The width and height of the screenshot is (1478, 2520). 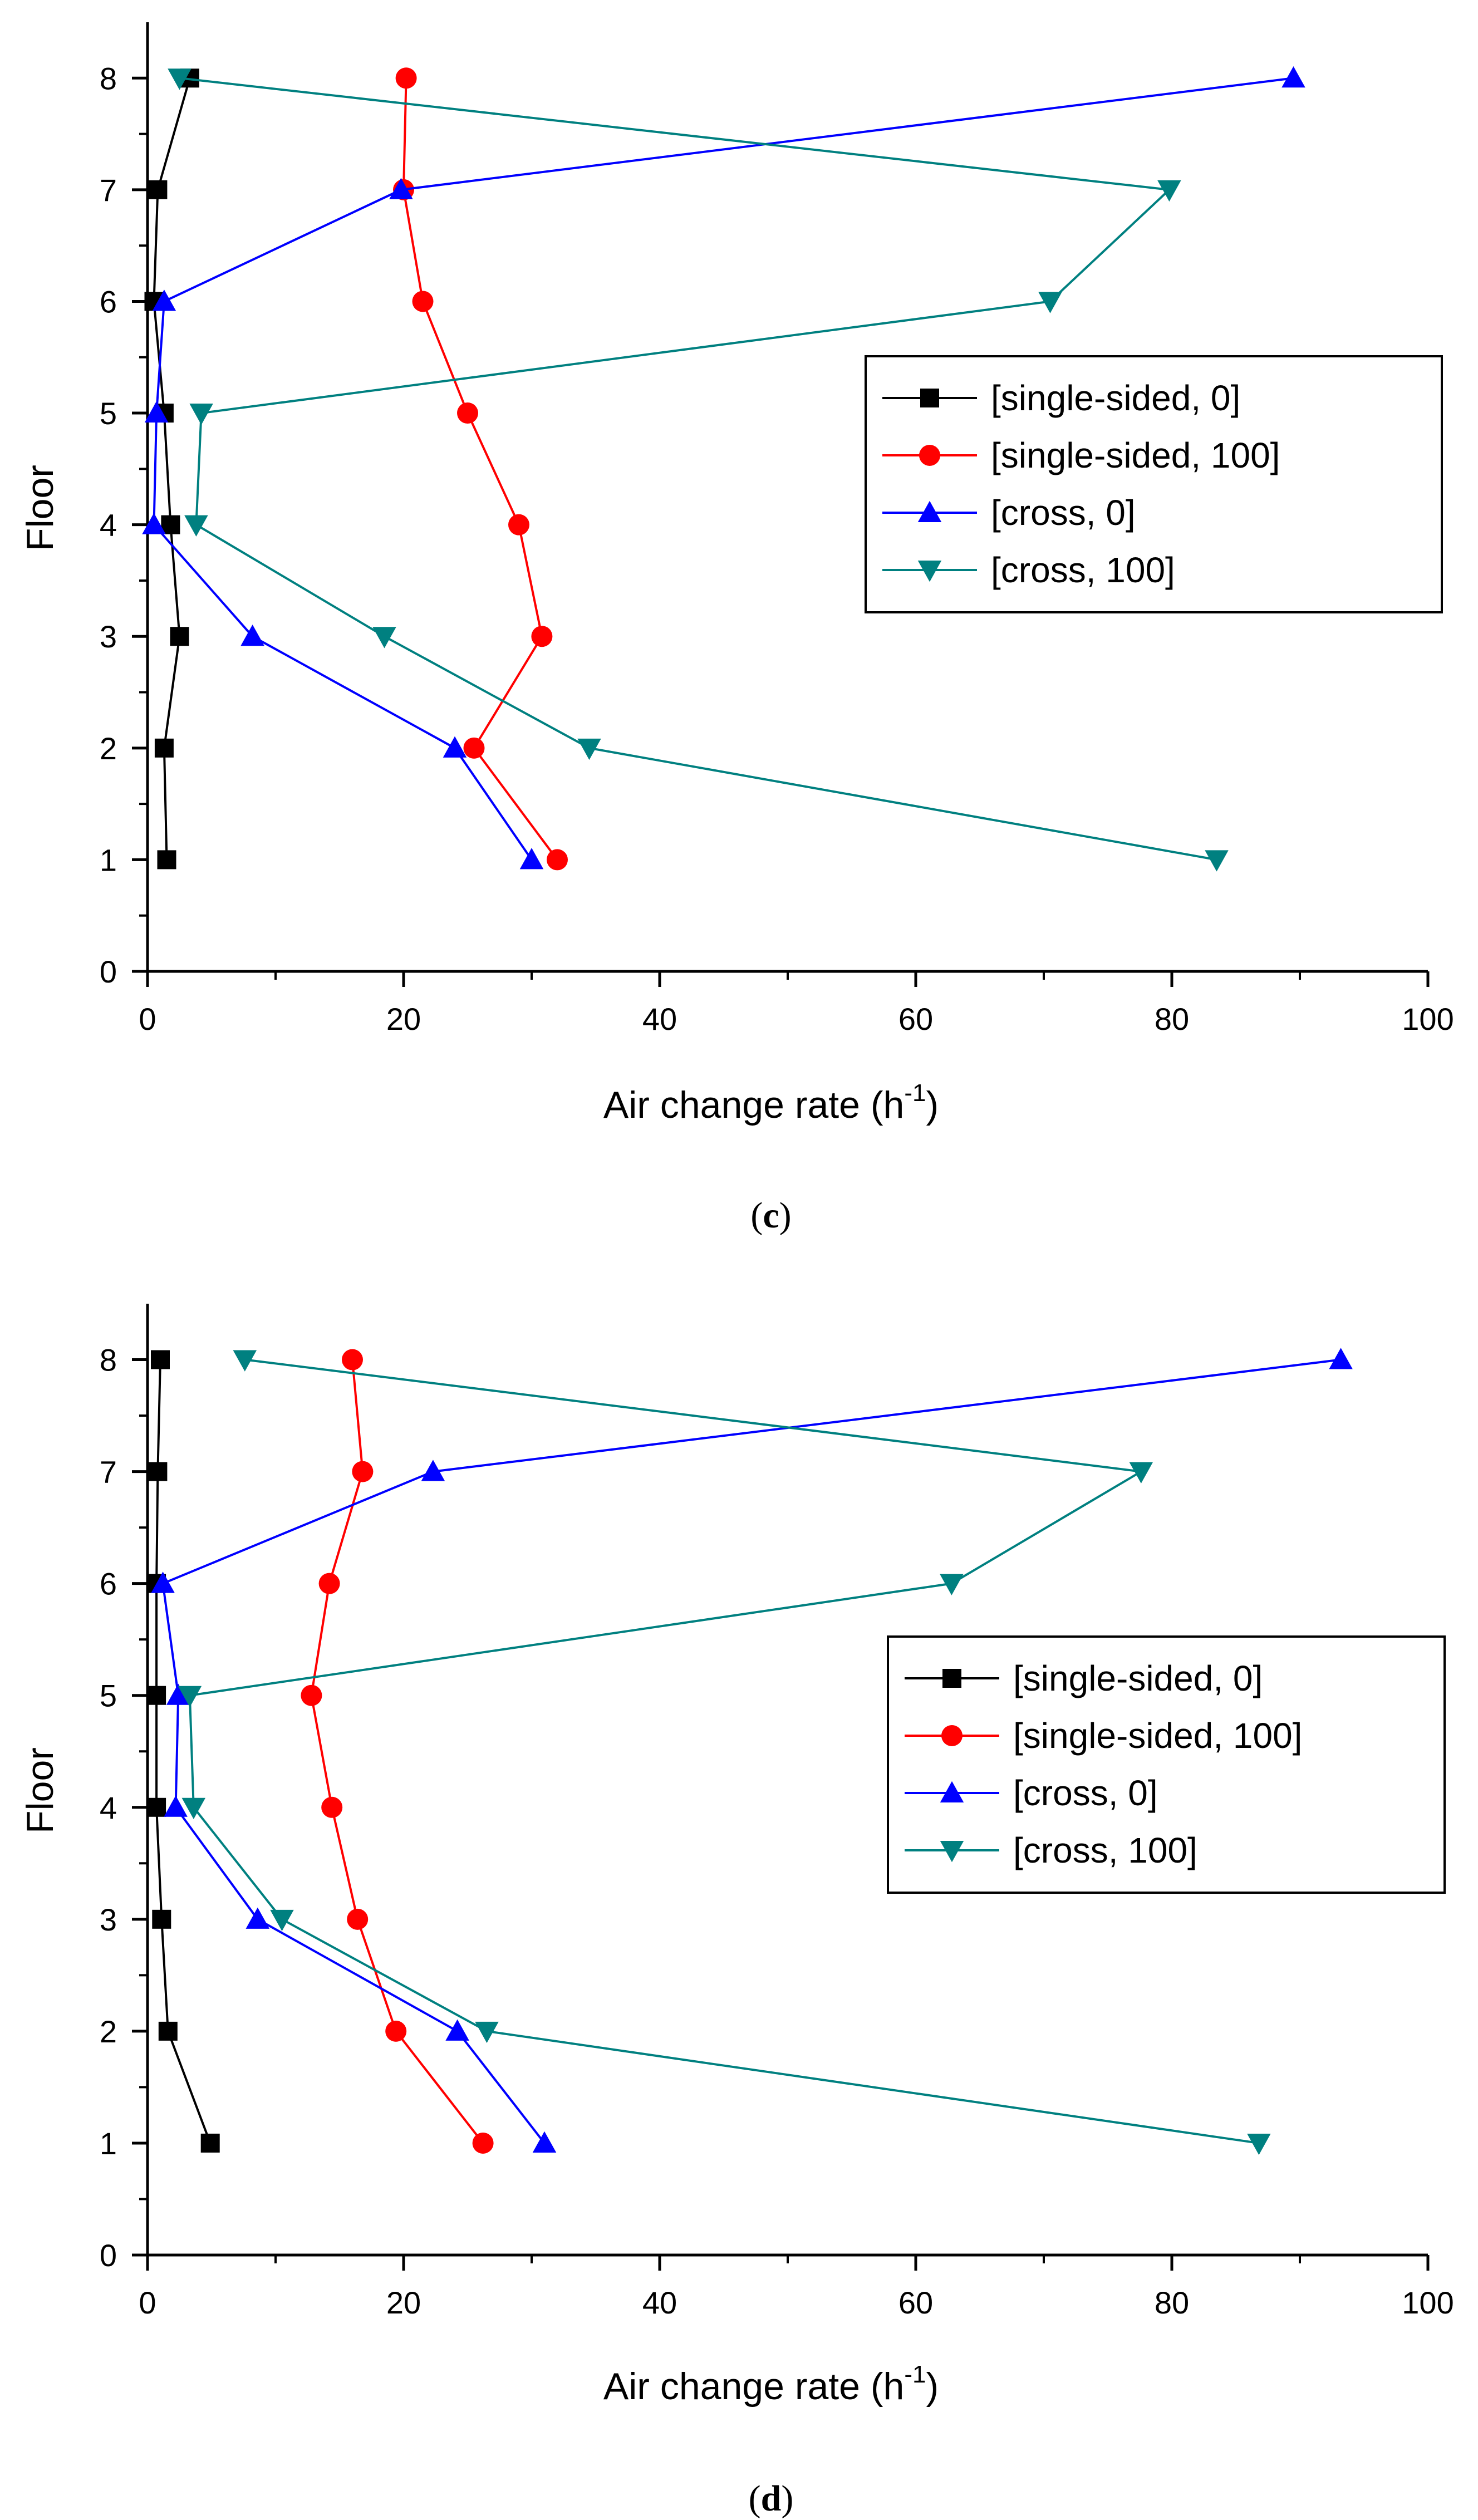 I want to click on panel-label: (c), so click(x=770, y=1215).